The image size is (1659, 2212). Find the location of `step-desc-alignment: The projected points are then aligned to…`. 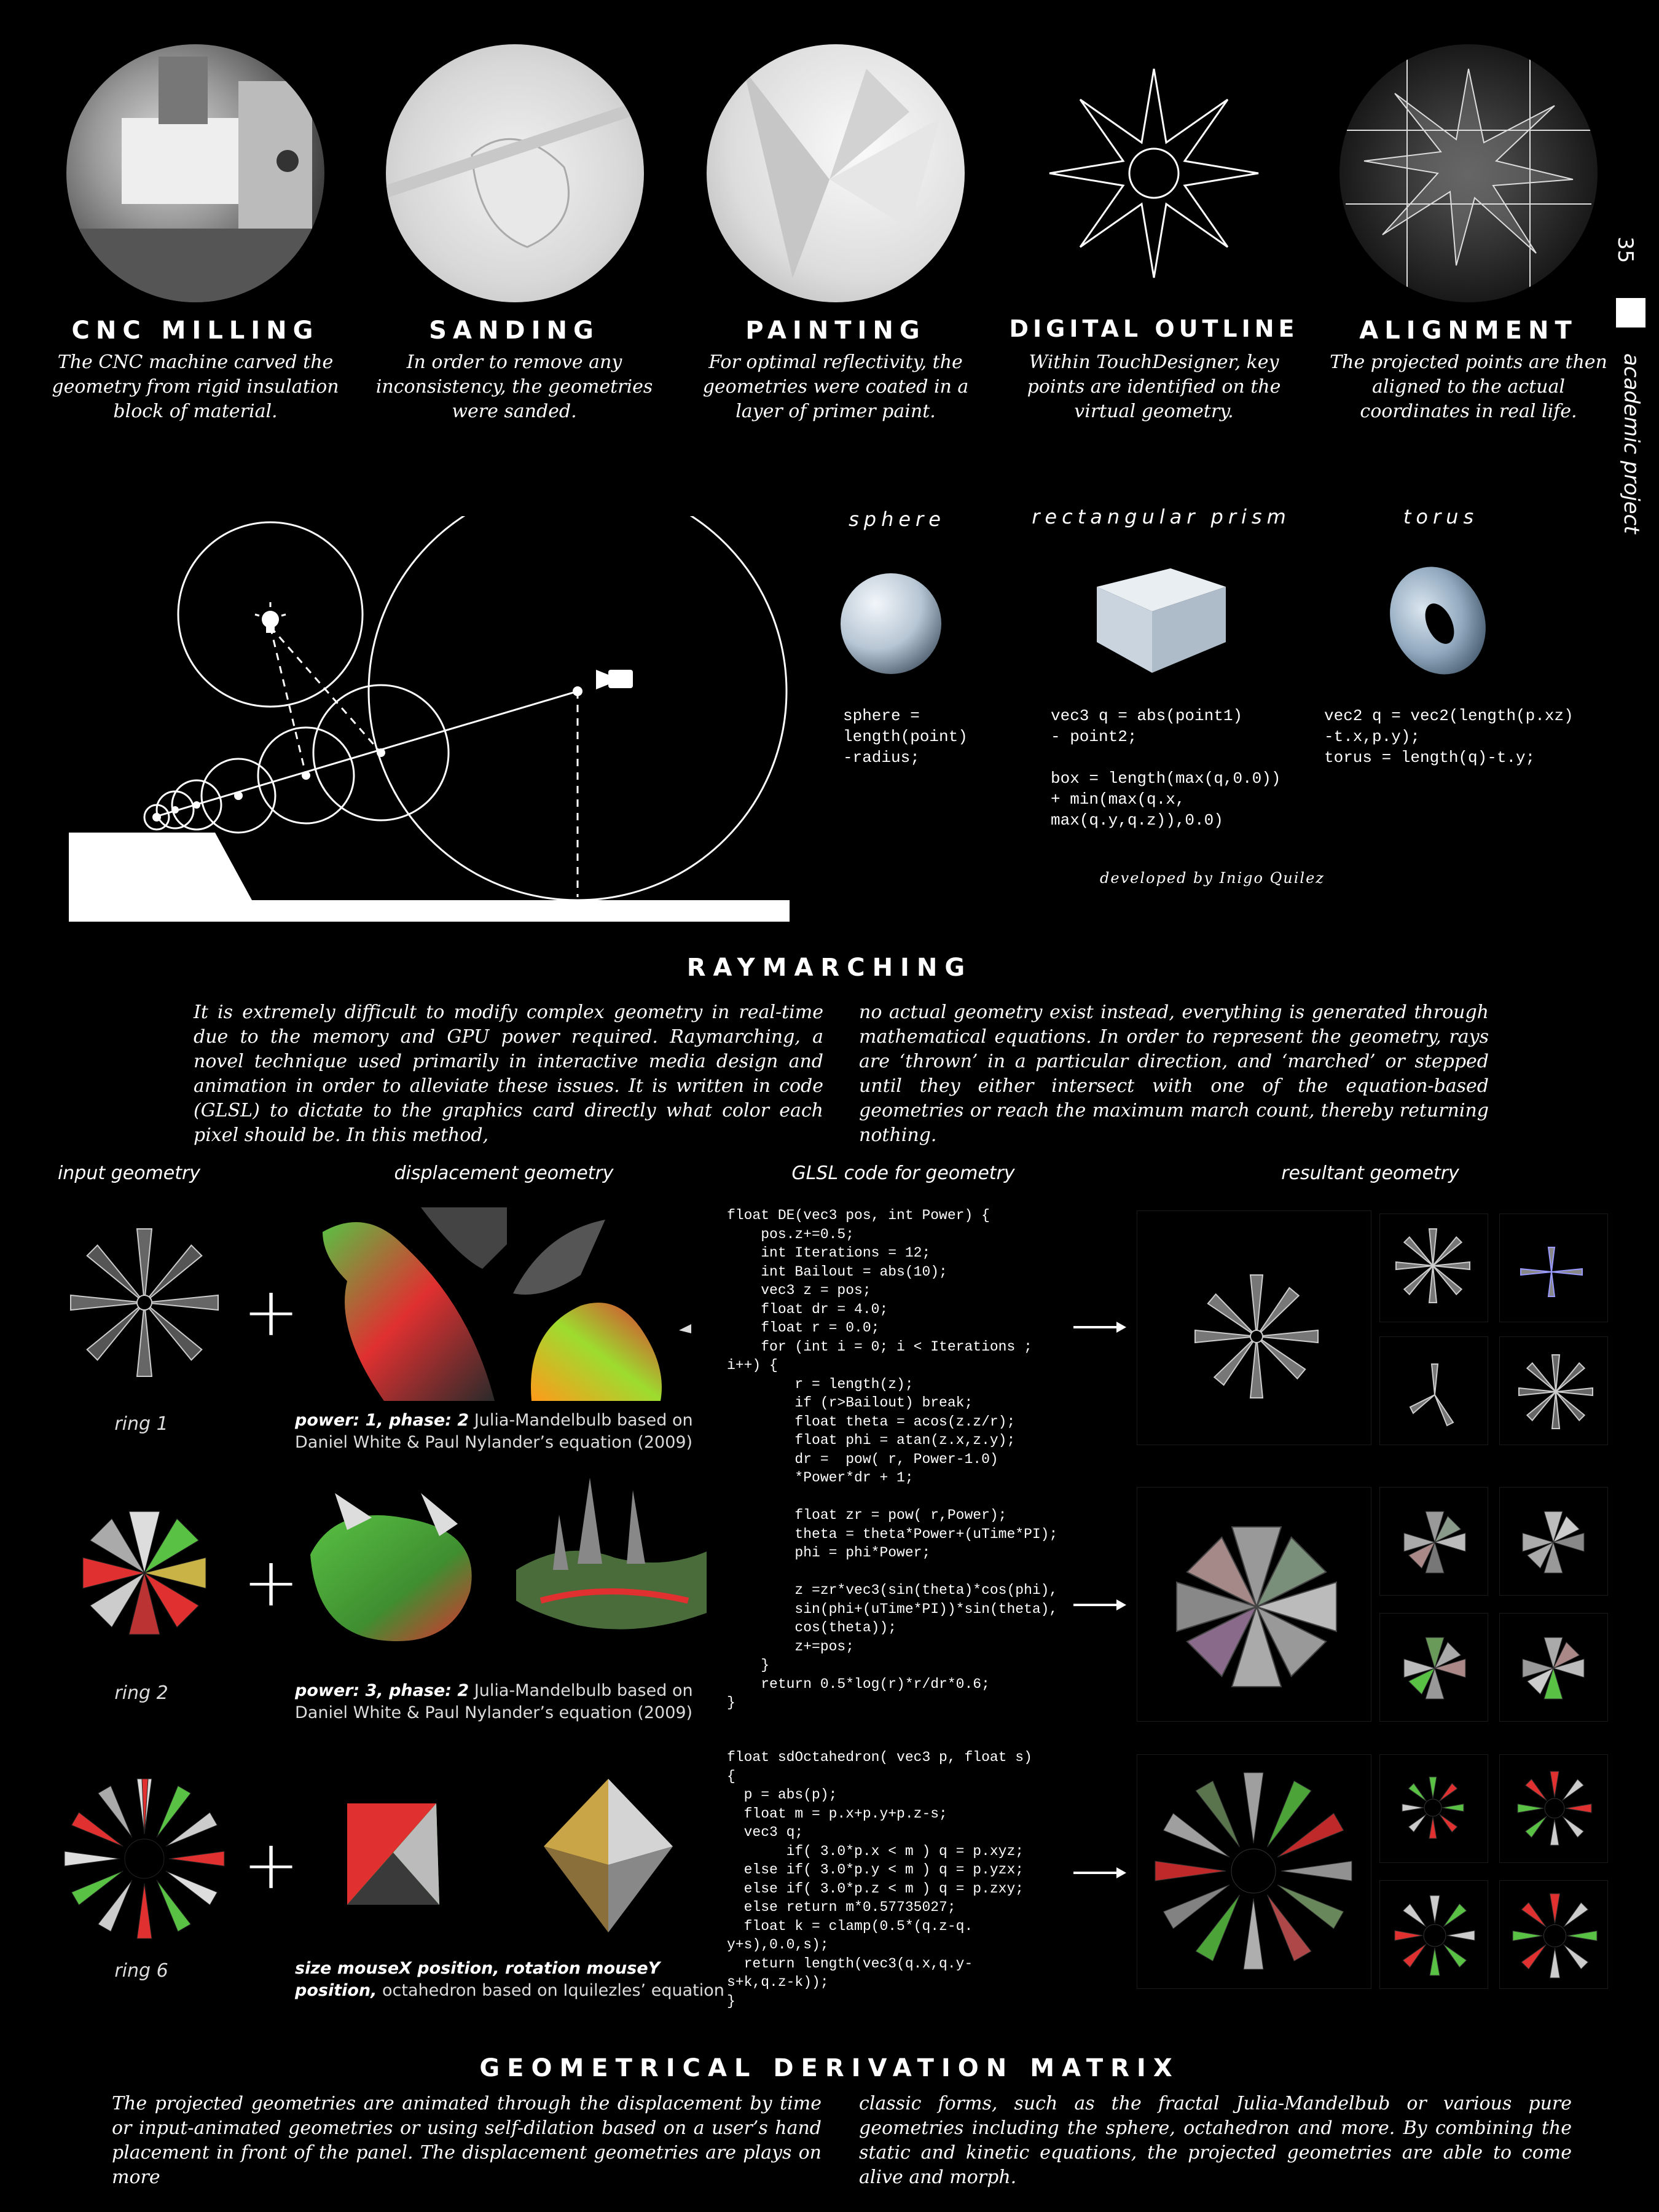

step-desc-alignment: The projected points are then aligned to… is located at coordinates (1468, 386).